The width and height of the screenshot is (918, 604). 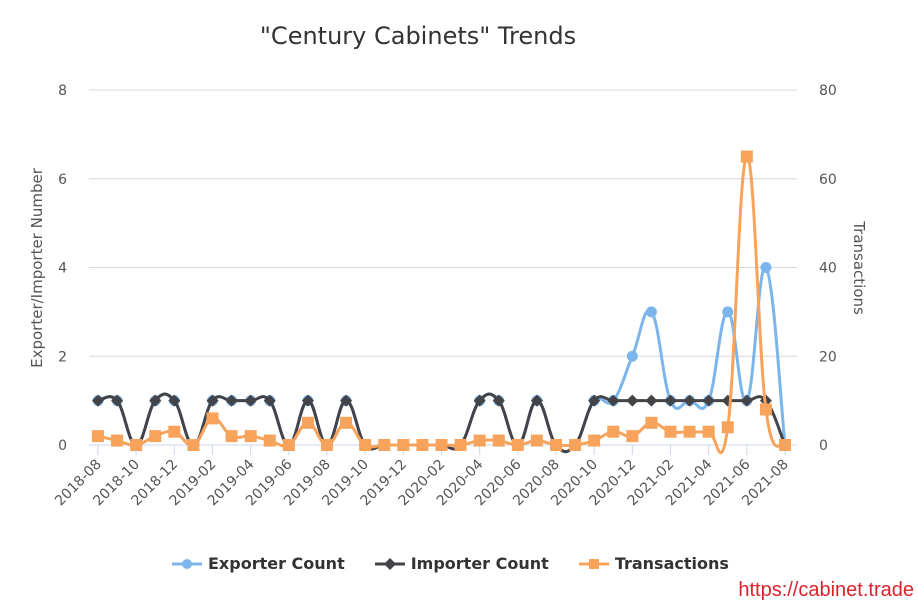 I want to click on chart-title: "Century Cabinets" Trends, so click(x=418, y=36).